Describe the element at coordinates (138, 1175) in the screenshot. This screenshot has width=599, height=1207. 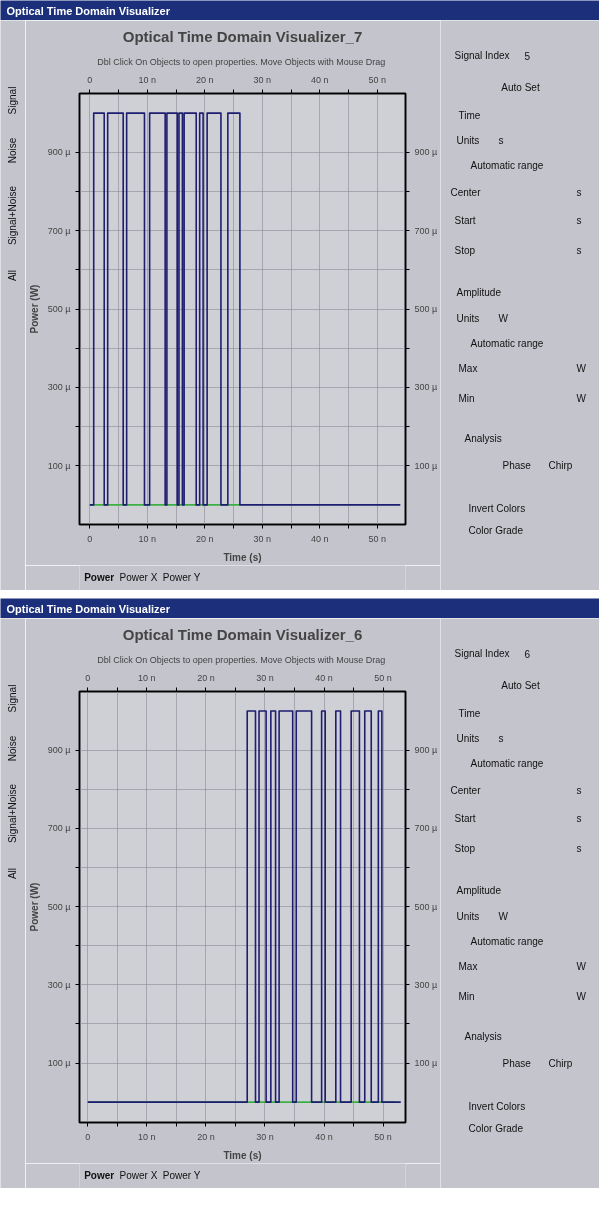
I see `text: Power X` at that location.